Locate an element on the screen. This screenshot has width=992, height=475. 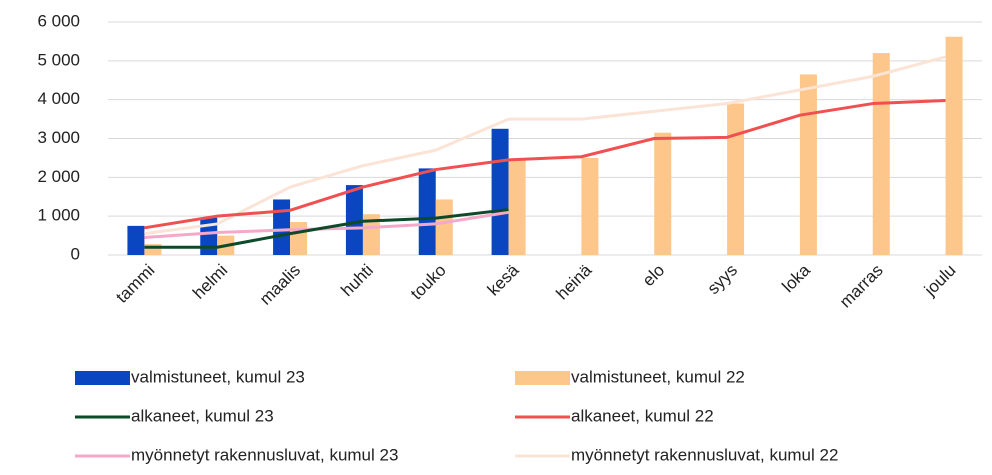
x-tick-label: kesä is located at coordinates (503, 279).